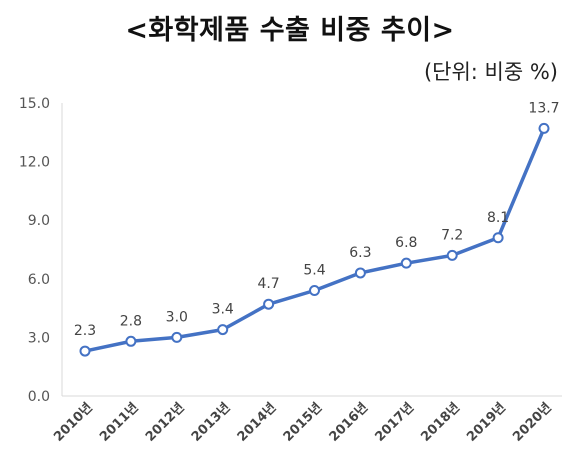 Image resolution: width=580 pixels, height=472 pixels. I want to click on y-axis-tick-labels: 0.0 3.0 6.0 9.0 12.0 15.0, so click(34, 250).